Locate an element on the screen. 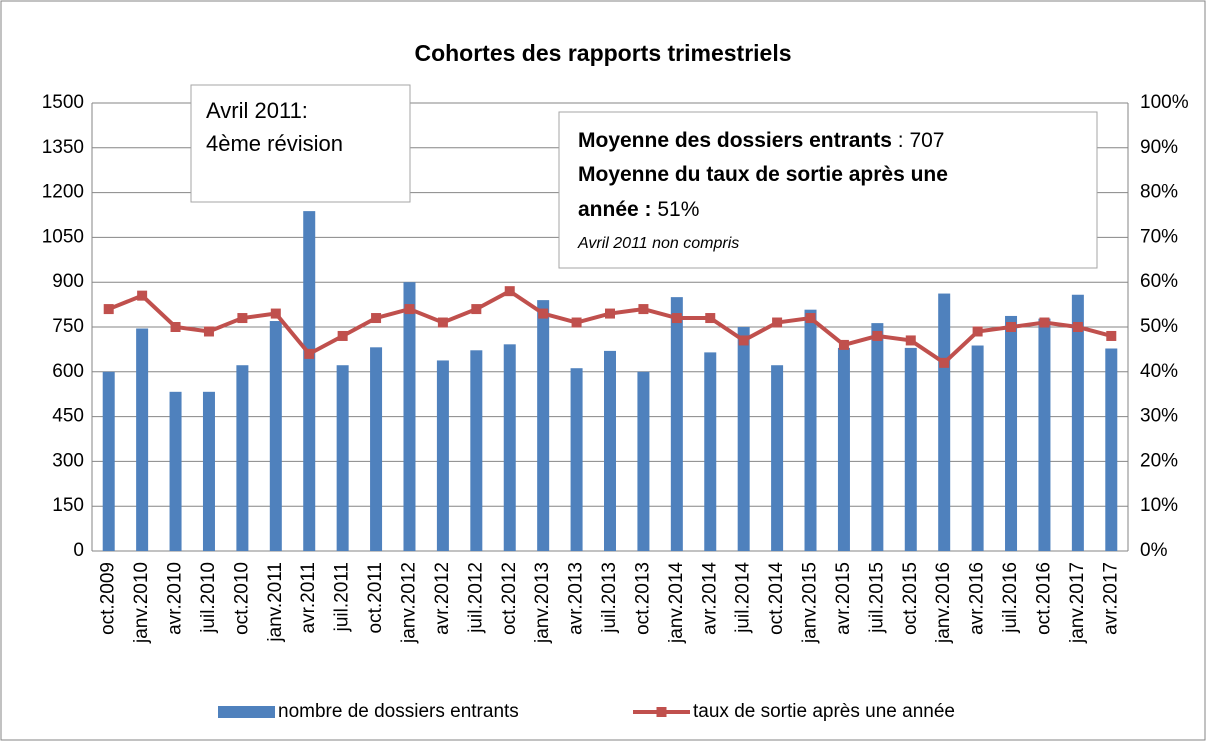 The height and width of the screenshot is (742, 1207). x-tick-label: oct.2015 is located at coordinates (910, 598).